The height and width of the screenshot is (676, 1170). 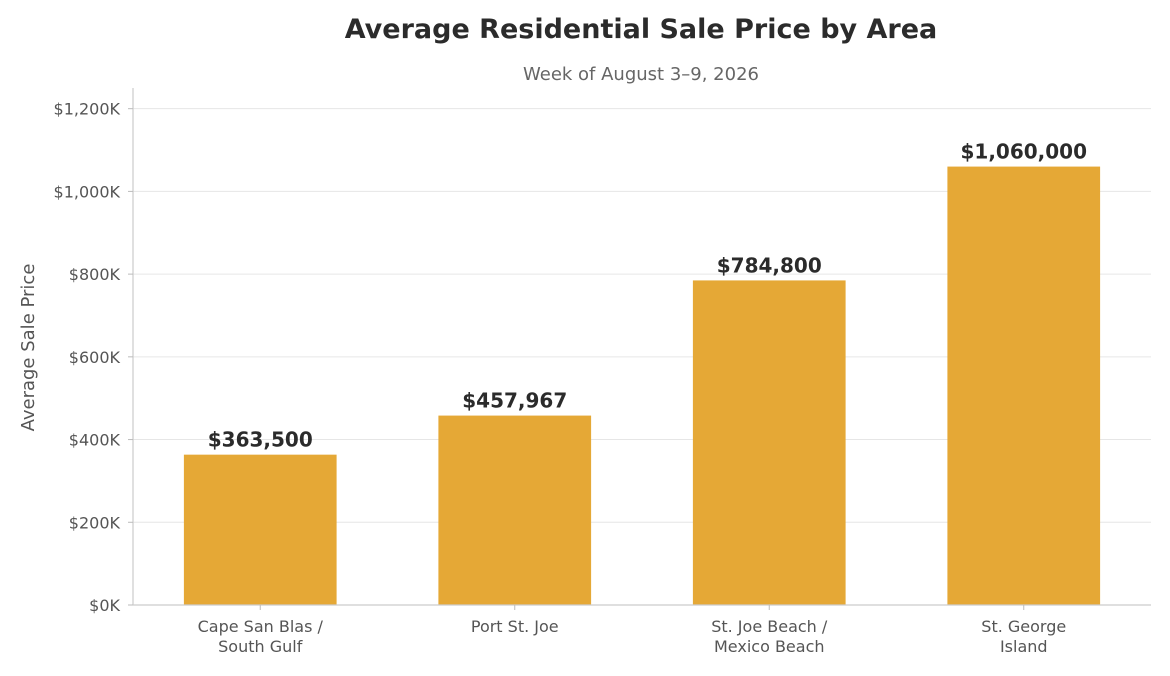 What do you see at coordinates (260, 440) in the screenshot?
I see `data-label: $363,500` at bounding box center [260, 440].